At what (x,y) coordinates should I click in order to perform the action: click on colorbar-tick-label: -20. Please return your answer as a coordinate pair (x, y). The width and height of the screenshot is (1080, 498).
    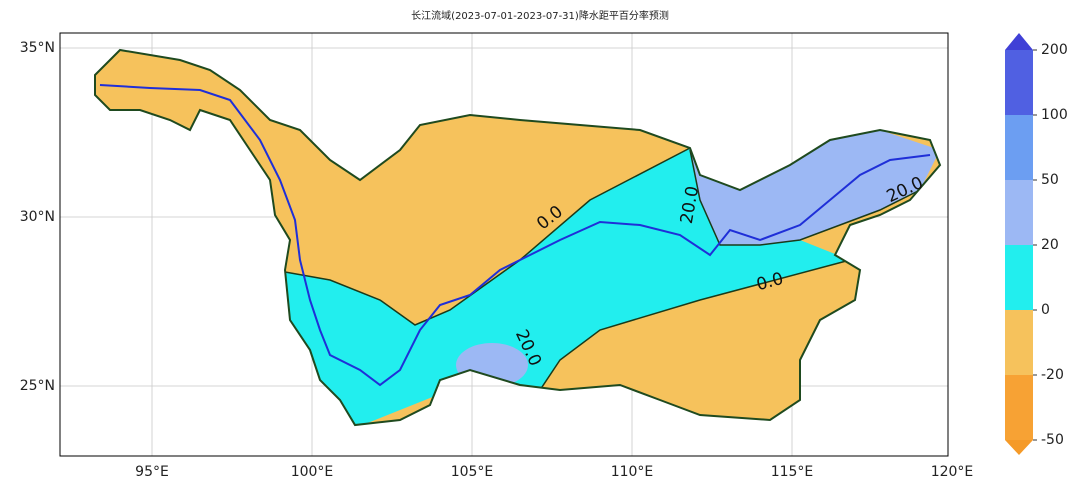
    Looking at the image, I should click on (1052, 375).